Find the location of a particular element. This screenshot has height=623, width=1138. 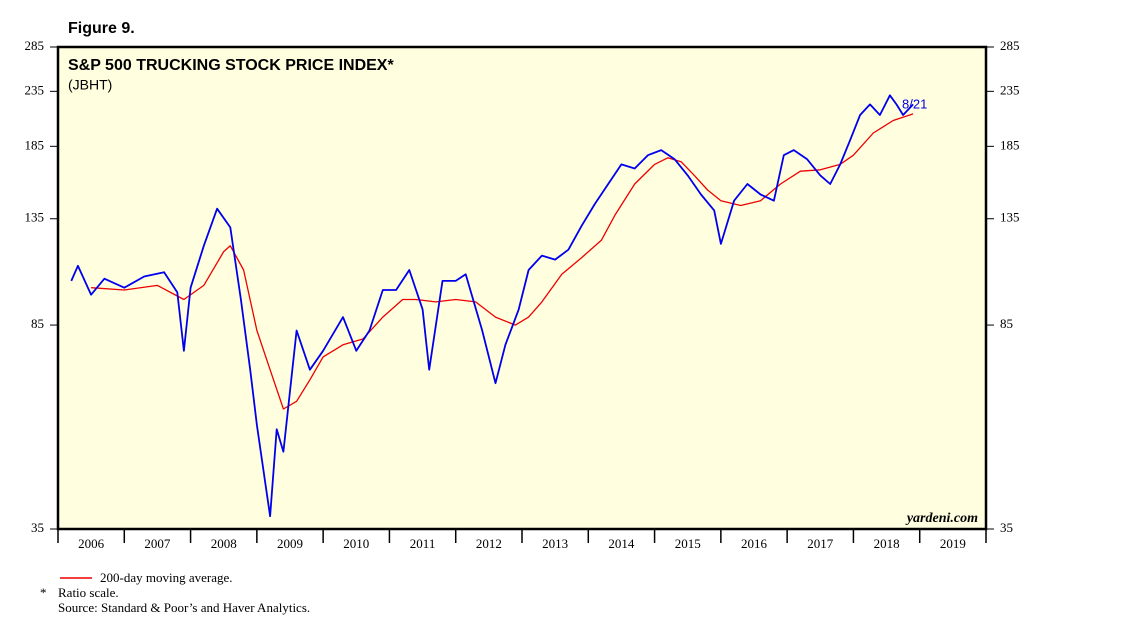

watermark: yardeni.com is located at coordinates (941, 518).